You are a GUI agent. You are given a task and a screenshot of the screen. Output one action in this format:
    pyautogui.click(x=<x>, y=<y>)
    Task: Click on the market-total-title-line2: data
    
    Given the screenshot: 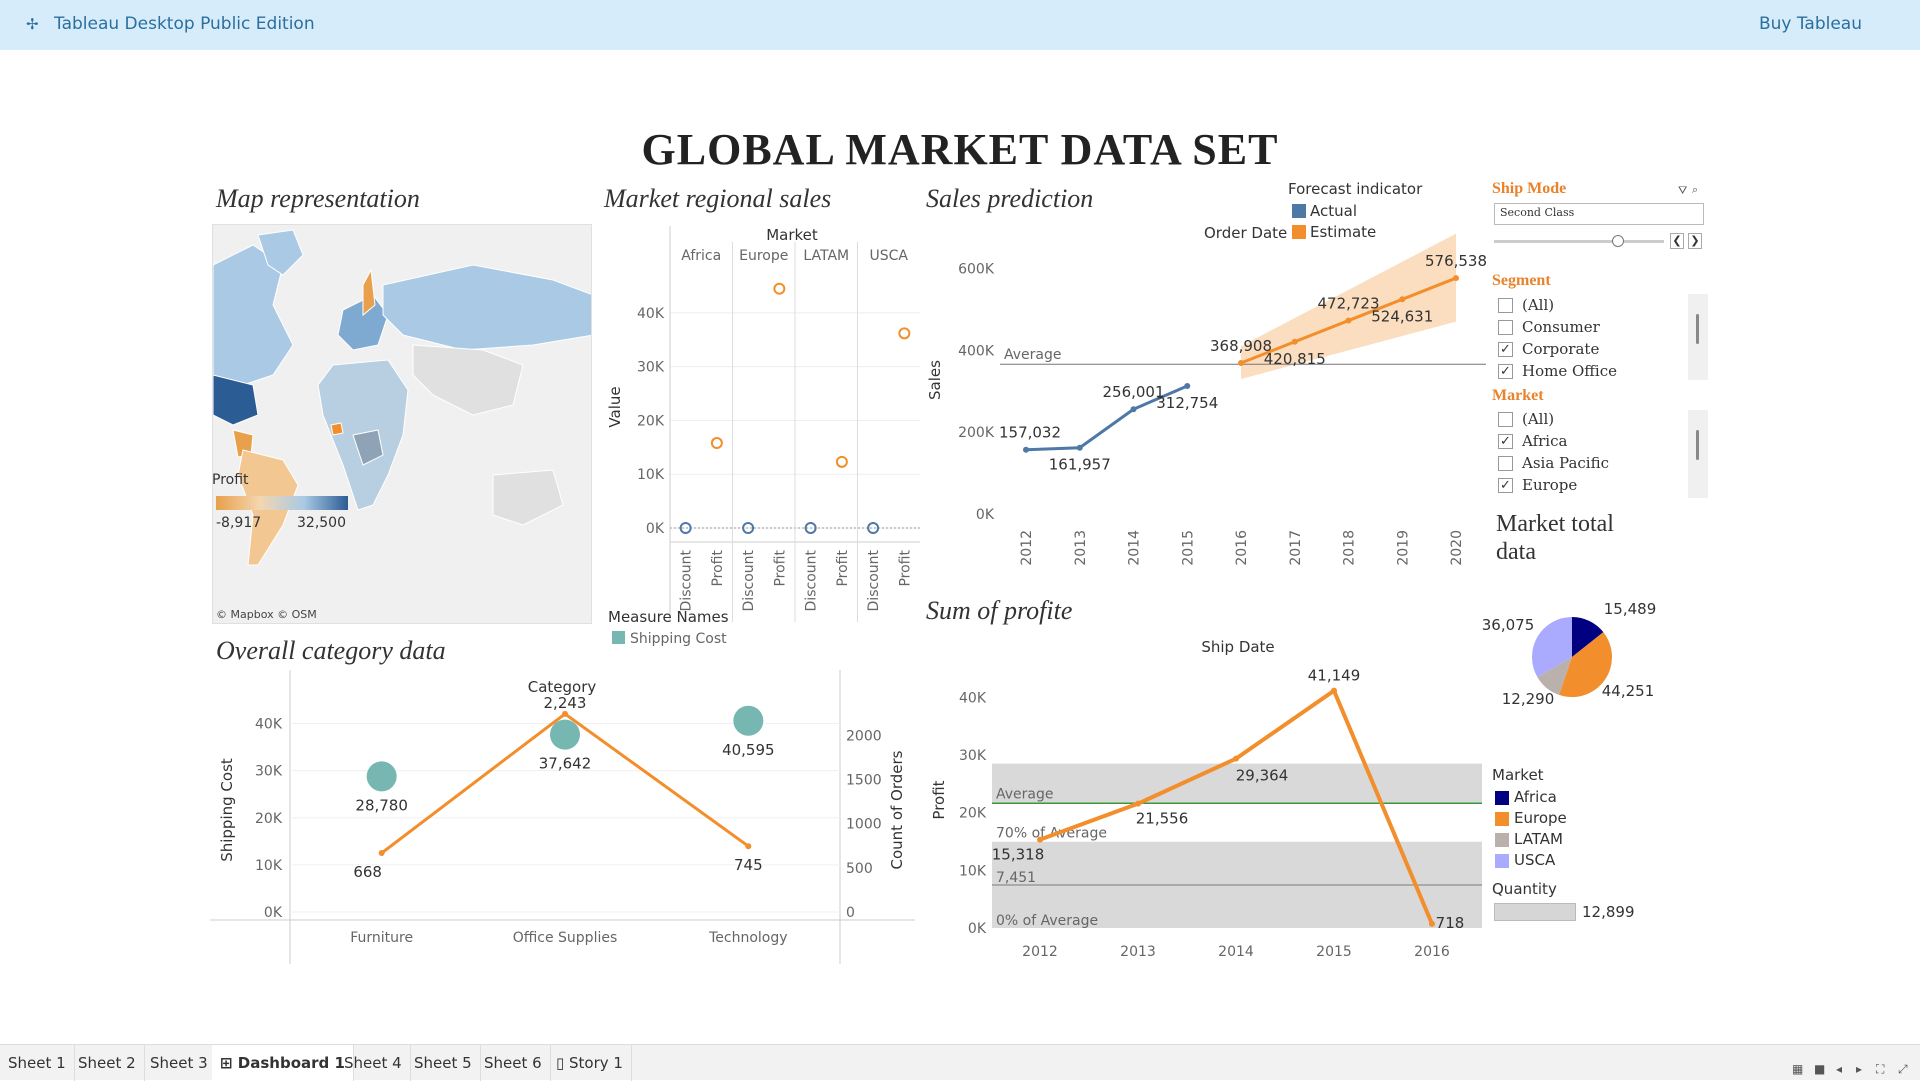 What is the action you would take?
    pyautogui.click(x=1516, y=552)
    